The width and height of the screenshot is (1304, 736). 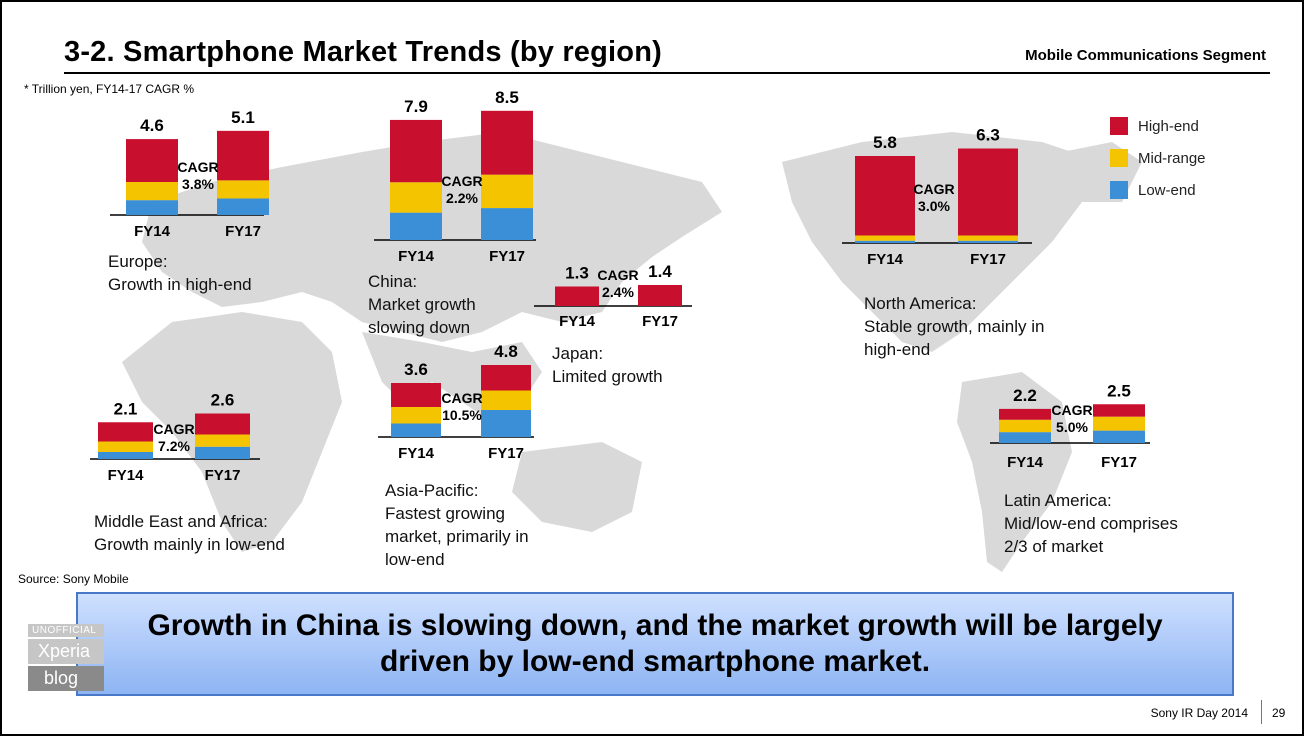 What do you see at coordinates (415, 559) in the screenshot?
I see `desc-line: low-end` at bounding box center [415, 559].